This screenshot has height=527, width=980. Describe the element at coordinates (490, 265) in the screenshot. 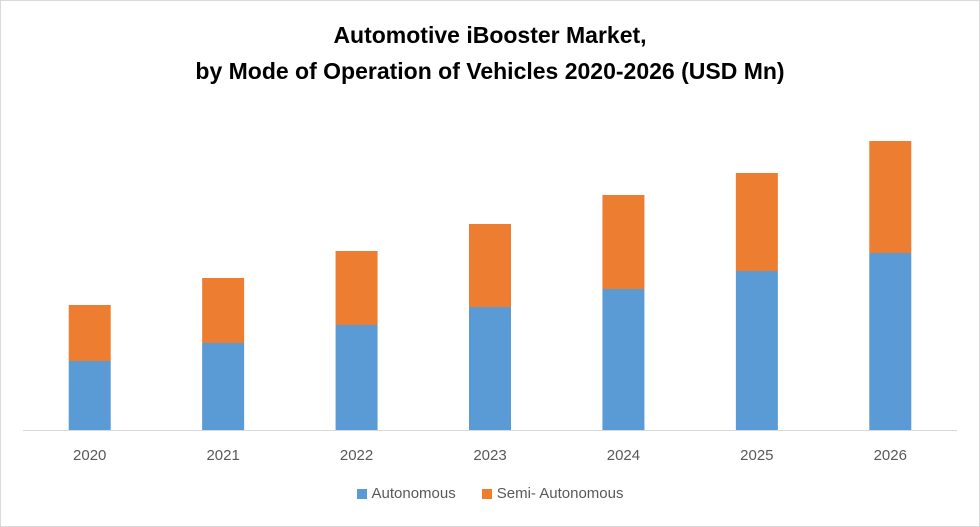

I see `bar-semi-autonomous-2023` at that location.